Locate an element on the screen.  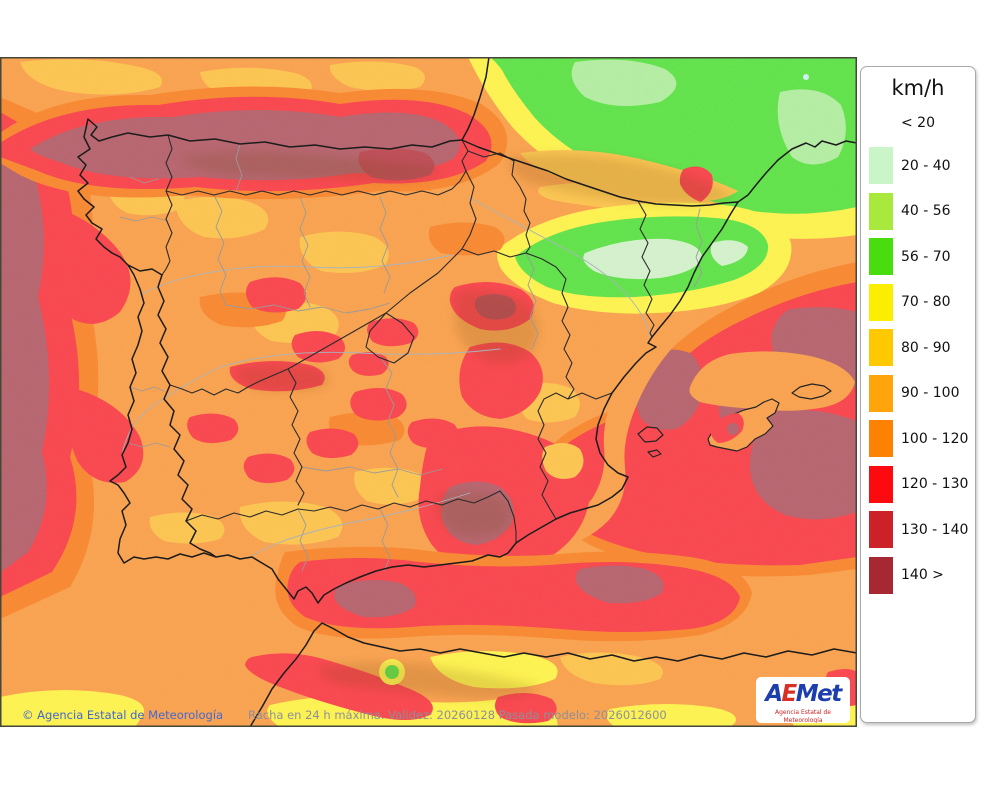
legend-label: 70 - 80 is located at coordinates (926, 302).